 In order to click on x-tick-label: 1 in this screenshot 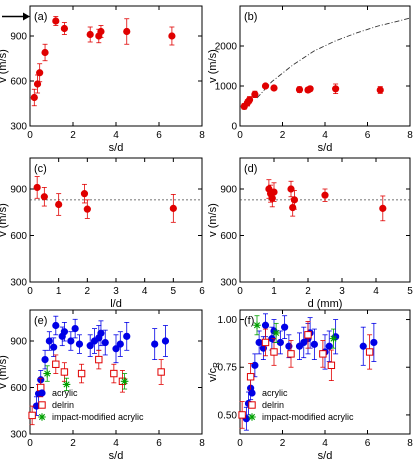, I will do `click(59, 291)`.